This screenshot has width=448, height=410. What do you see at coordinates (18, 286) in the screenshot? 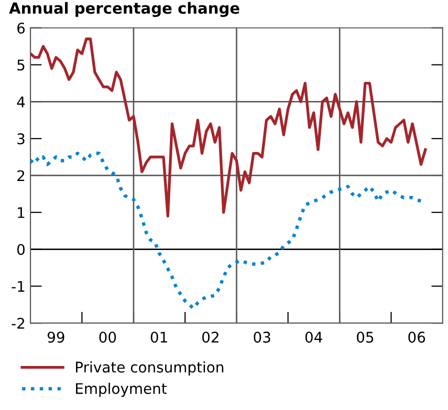
I see `y-tick-label: -1` at bounding box center [18, 286].